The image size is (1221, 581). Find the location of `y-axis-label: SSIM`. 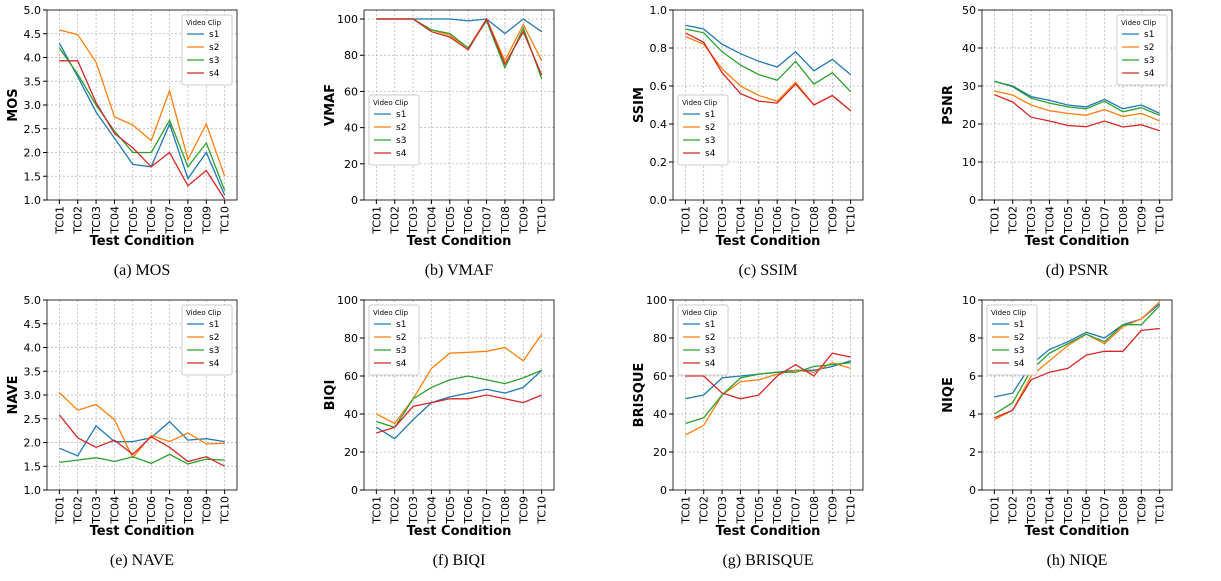

y-axis-label: SSIM is located at coordinates (639, 105).